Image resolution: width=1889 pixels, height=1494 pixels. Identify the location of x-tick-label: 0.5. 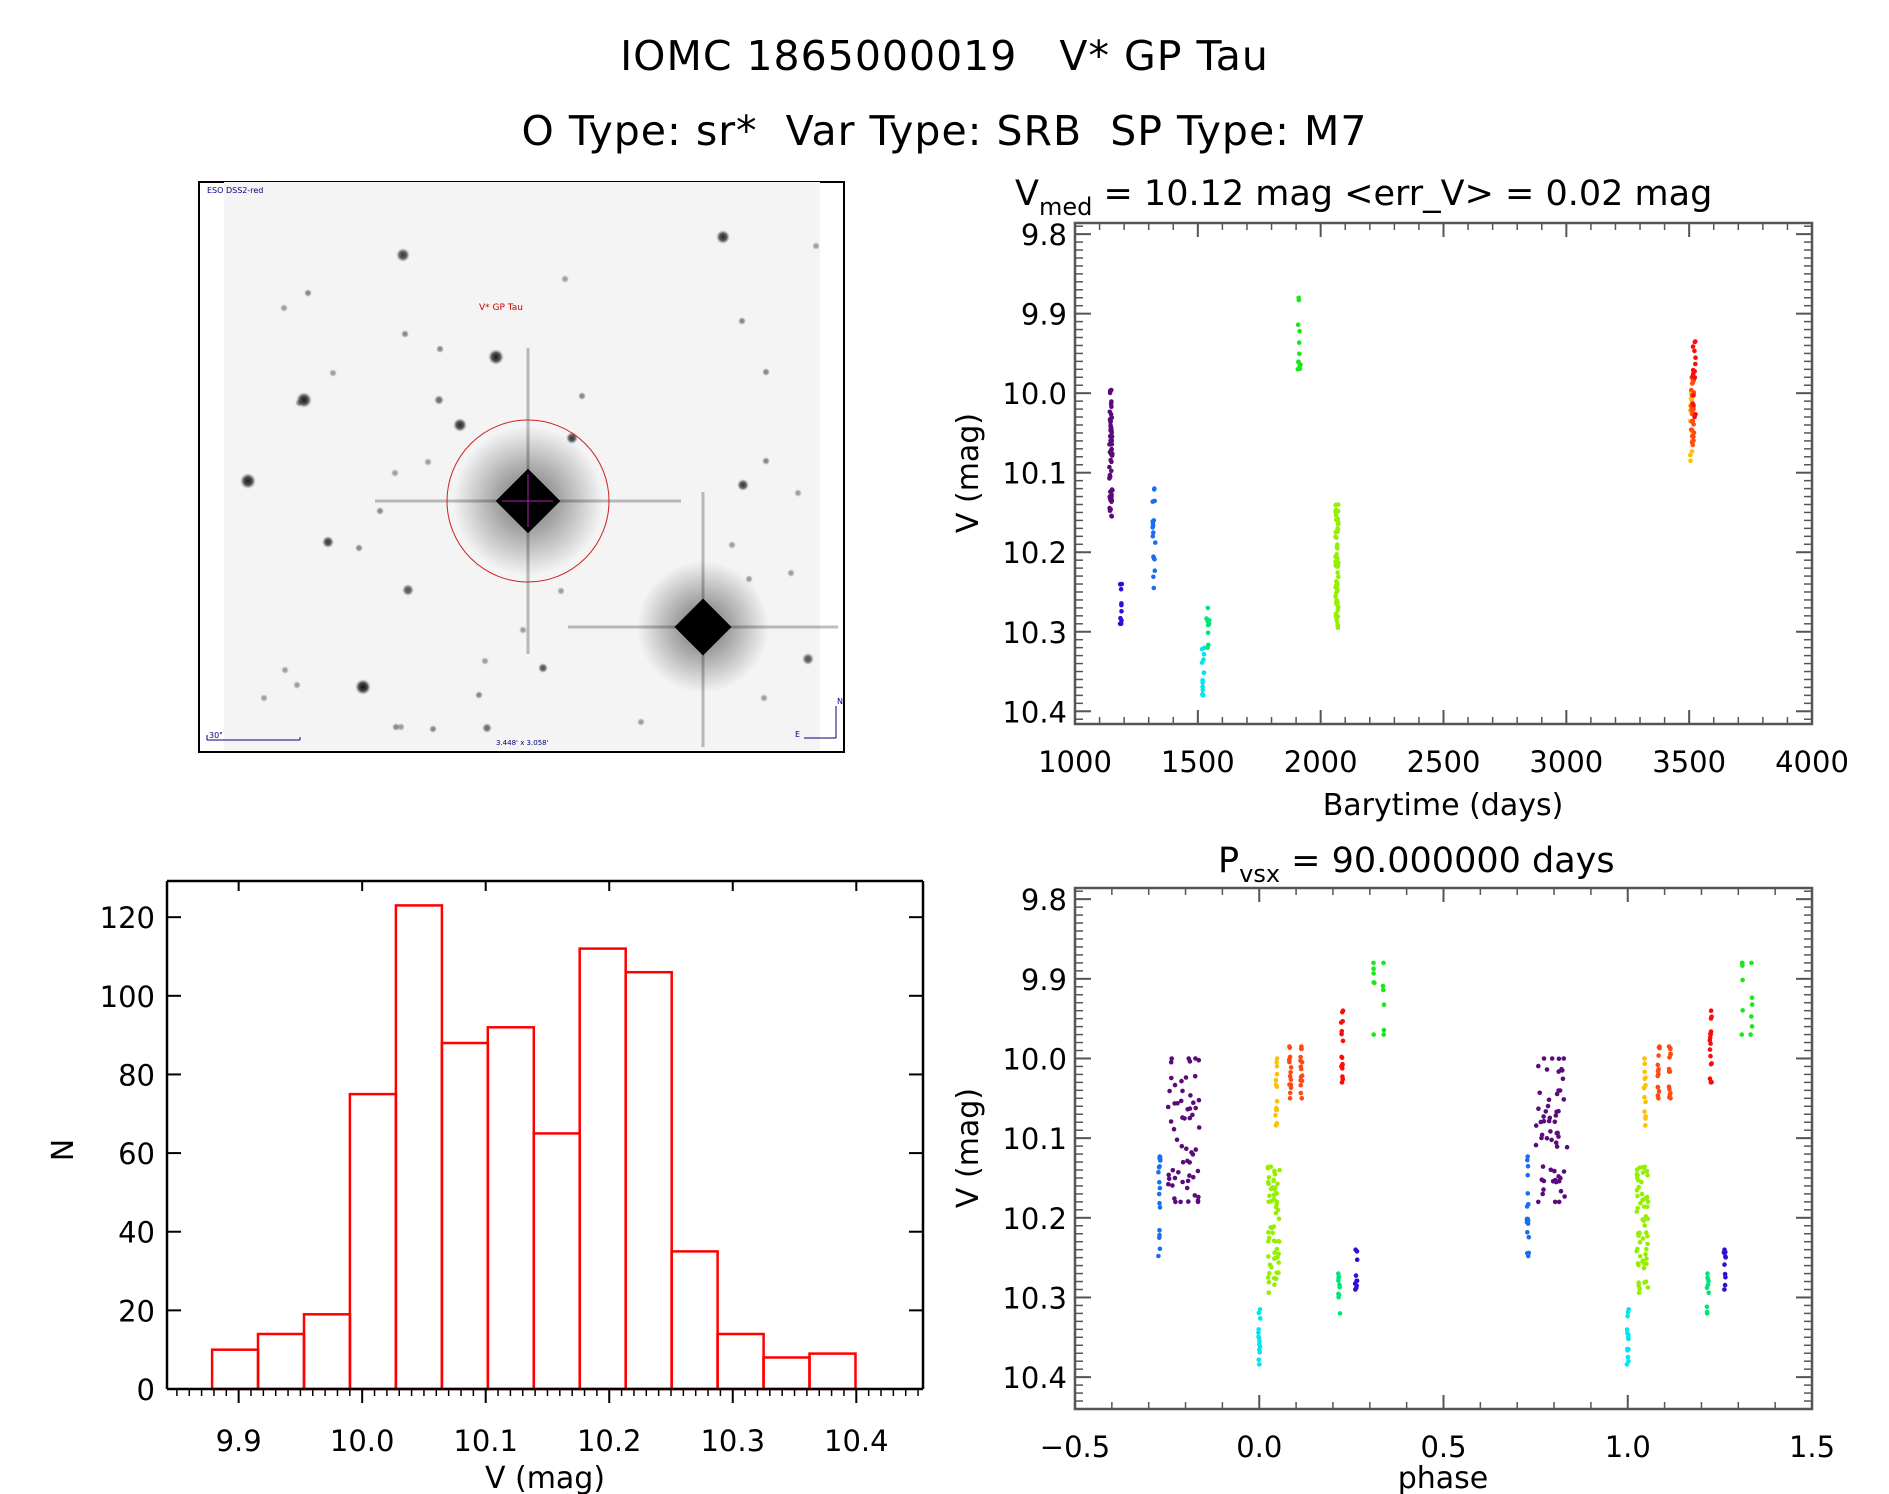
(1443, 1447).